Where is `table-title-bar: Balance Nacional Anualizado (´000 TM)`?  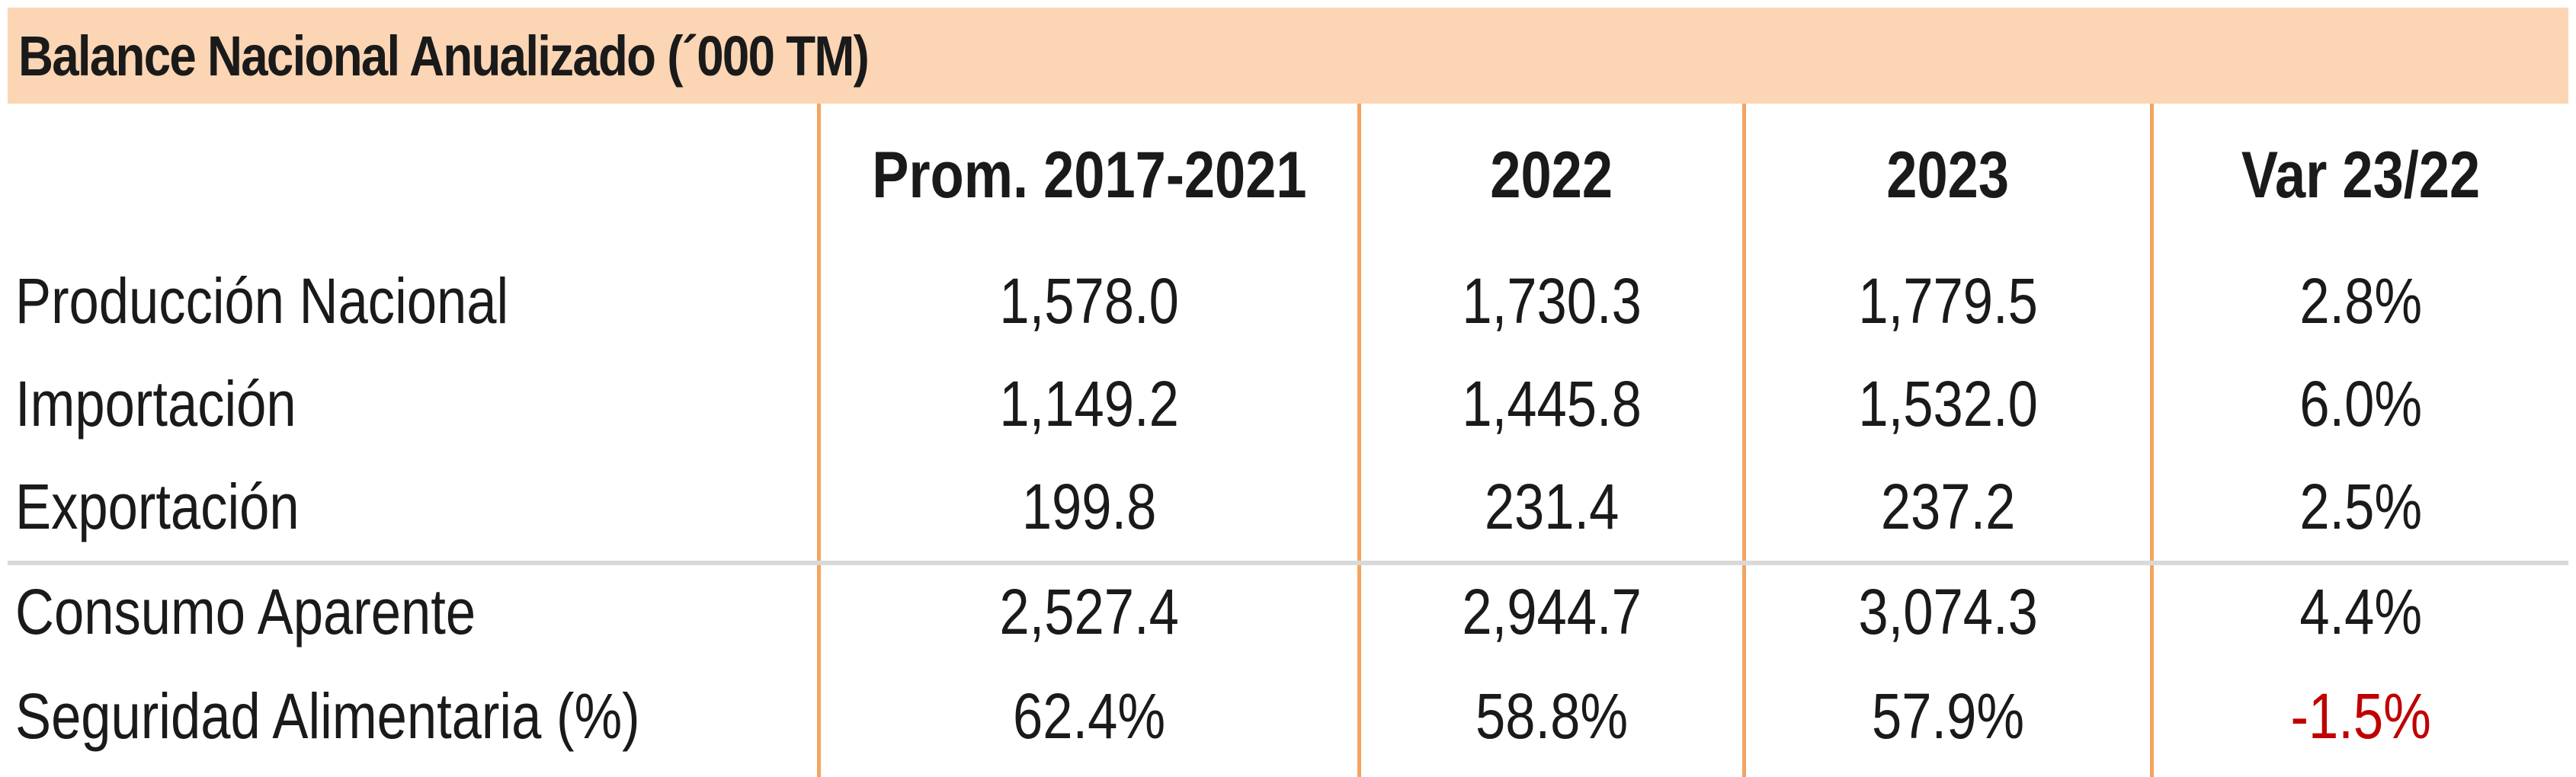
table-title-bar: Balance Nacional Anualizado (´000 TM) is located at coordinates (1288, 56).